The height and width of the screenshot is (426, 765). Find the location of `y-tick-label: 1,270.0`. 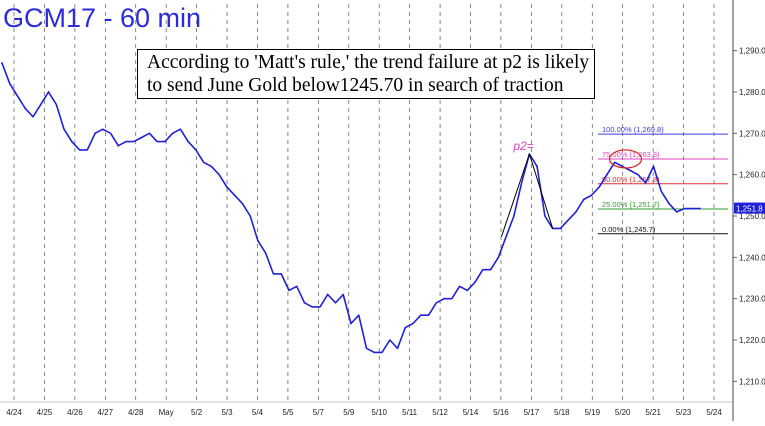

y-tick-label: 1,270.0 is located at coordinates (752, 133).